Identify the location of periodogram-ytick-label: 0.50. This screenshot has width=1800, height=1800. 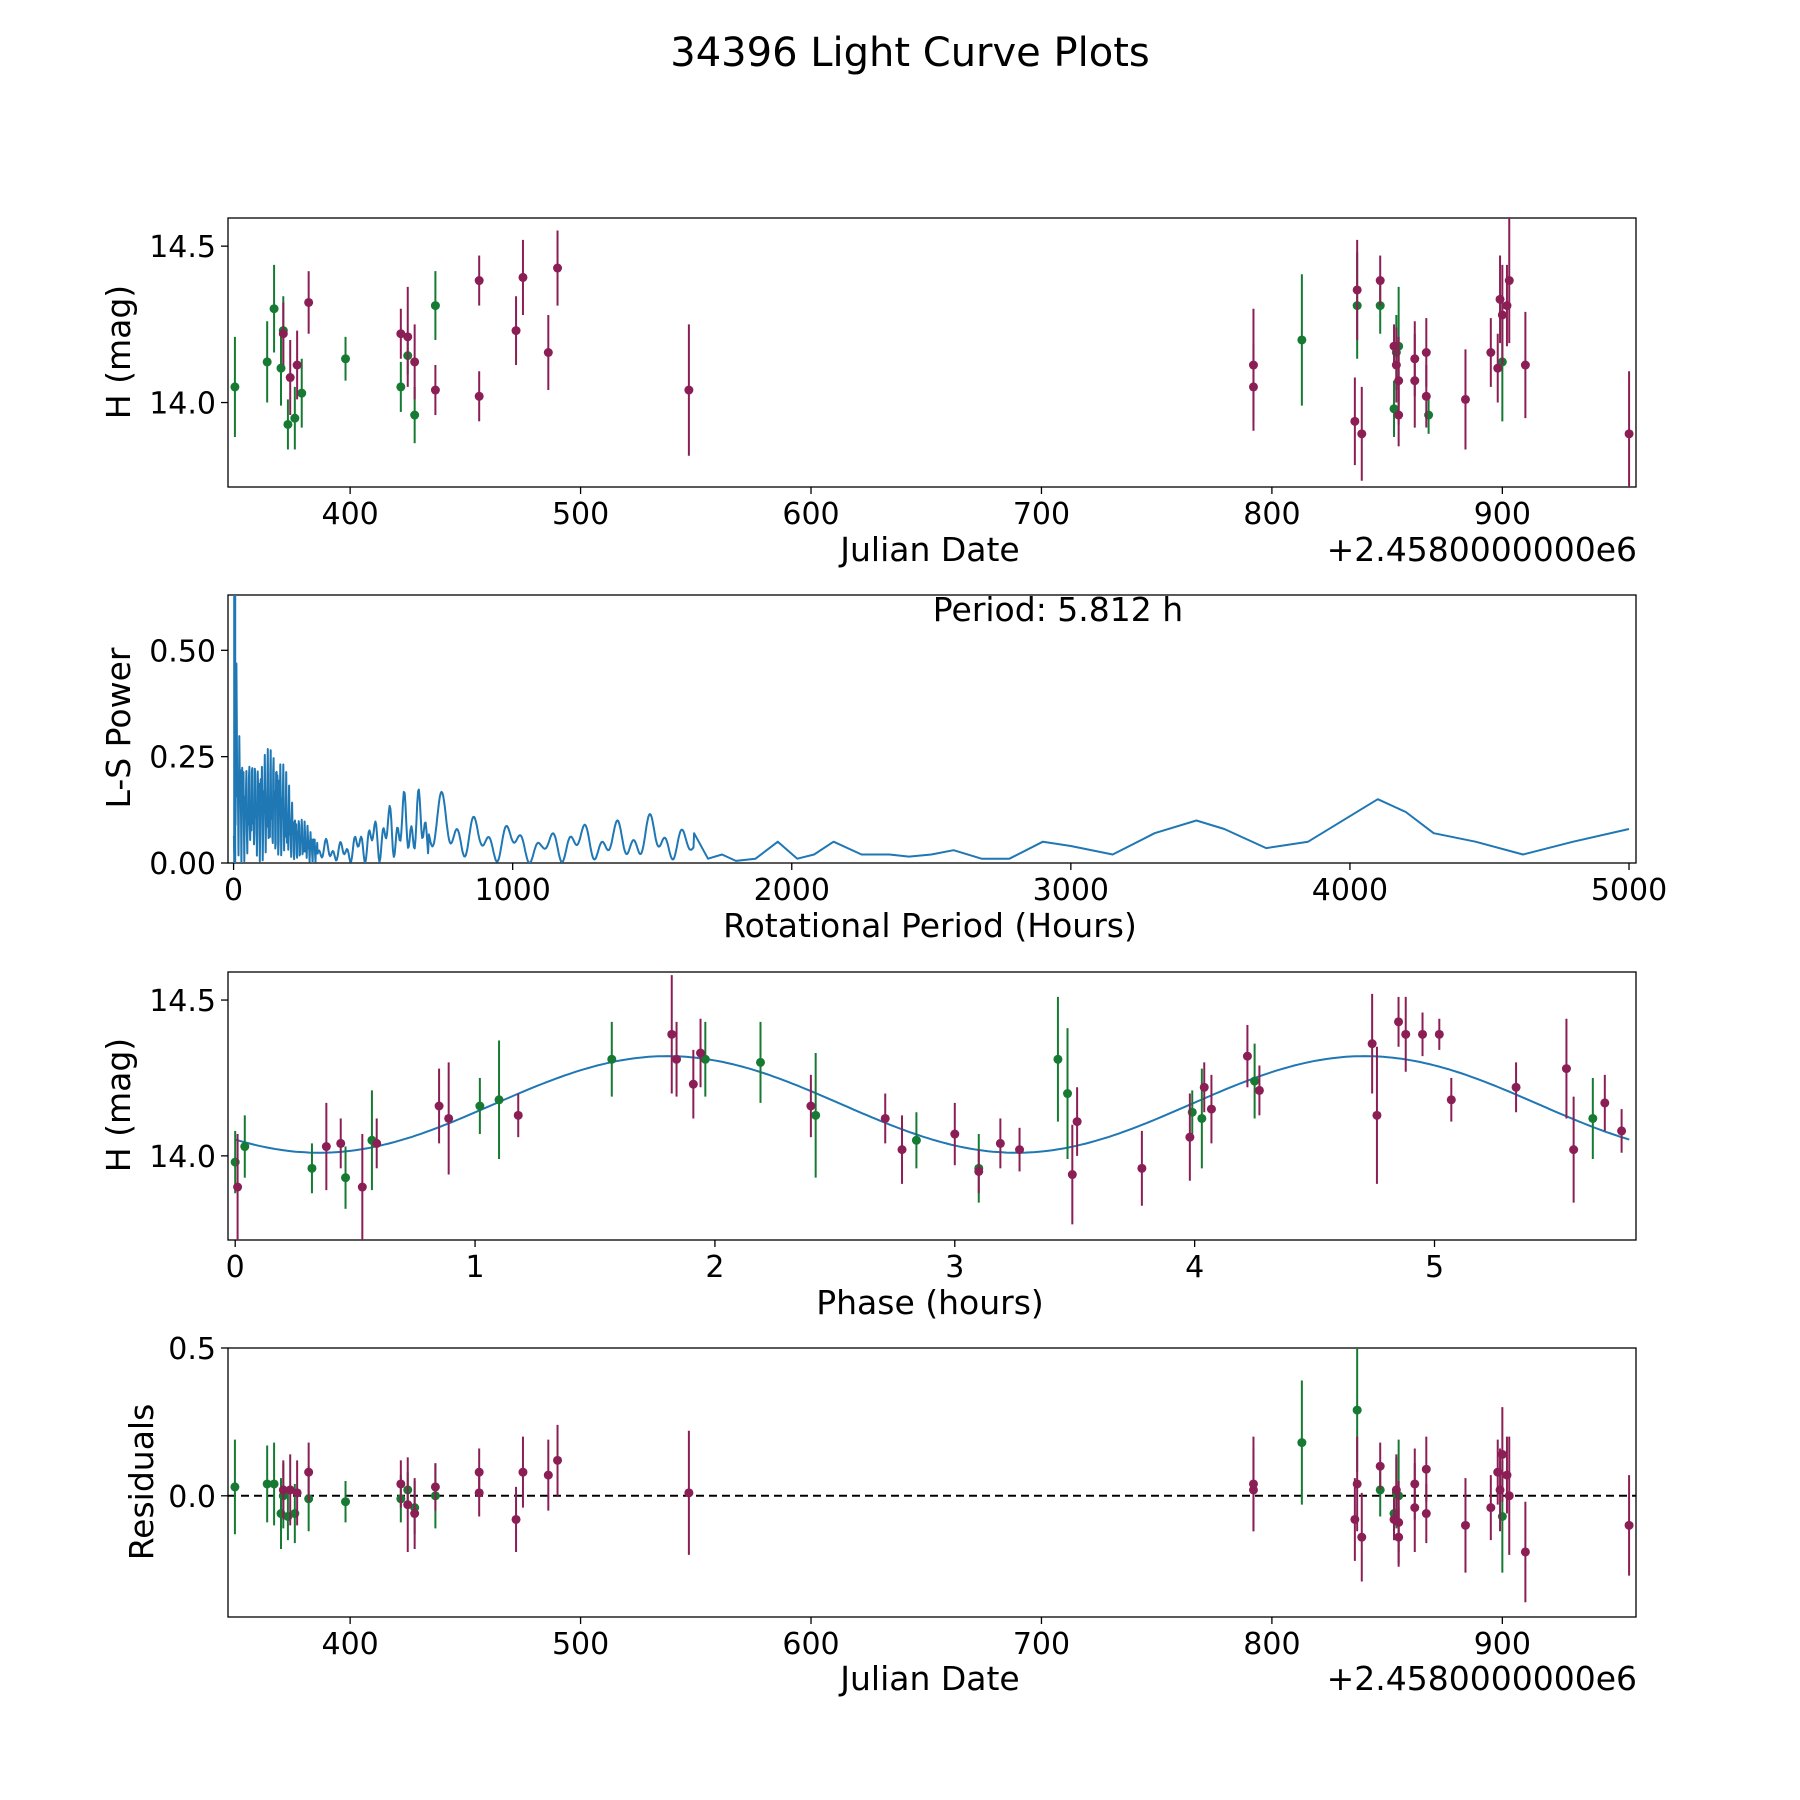
(182, 651).